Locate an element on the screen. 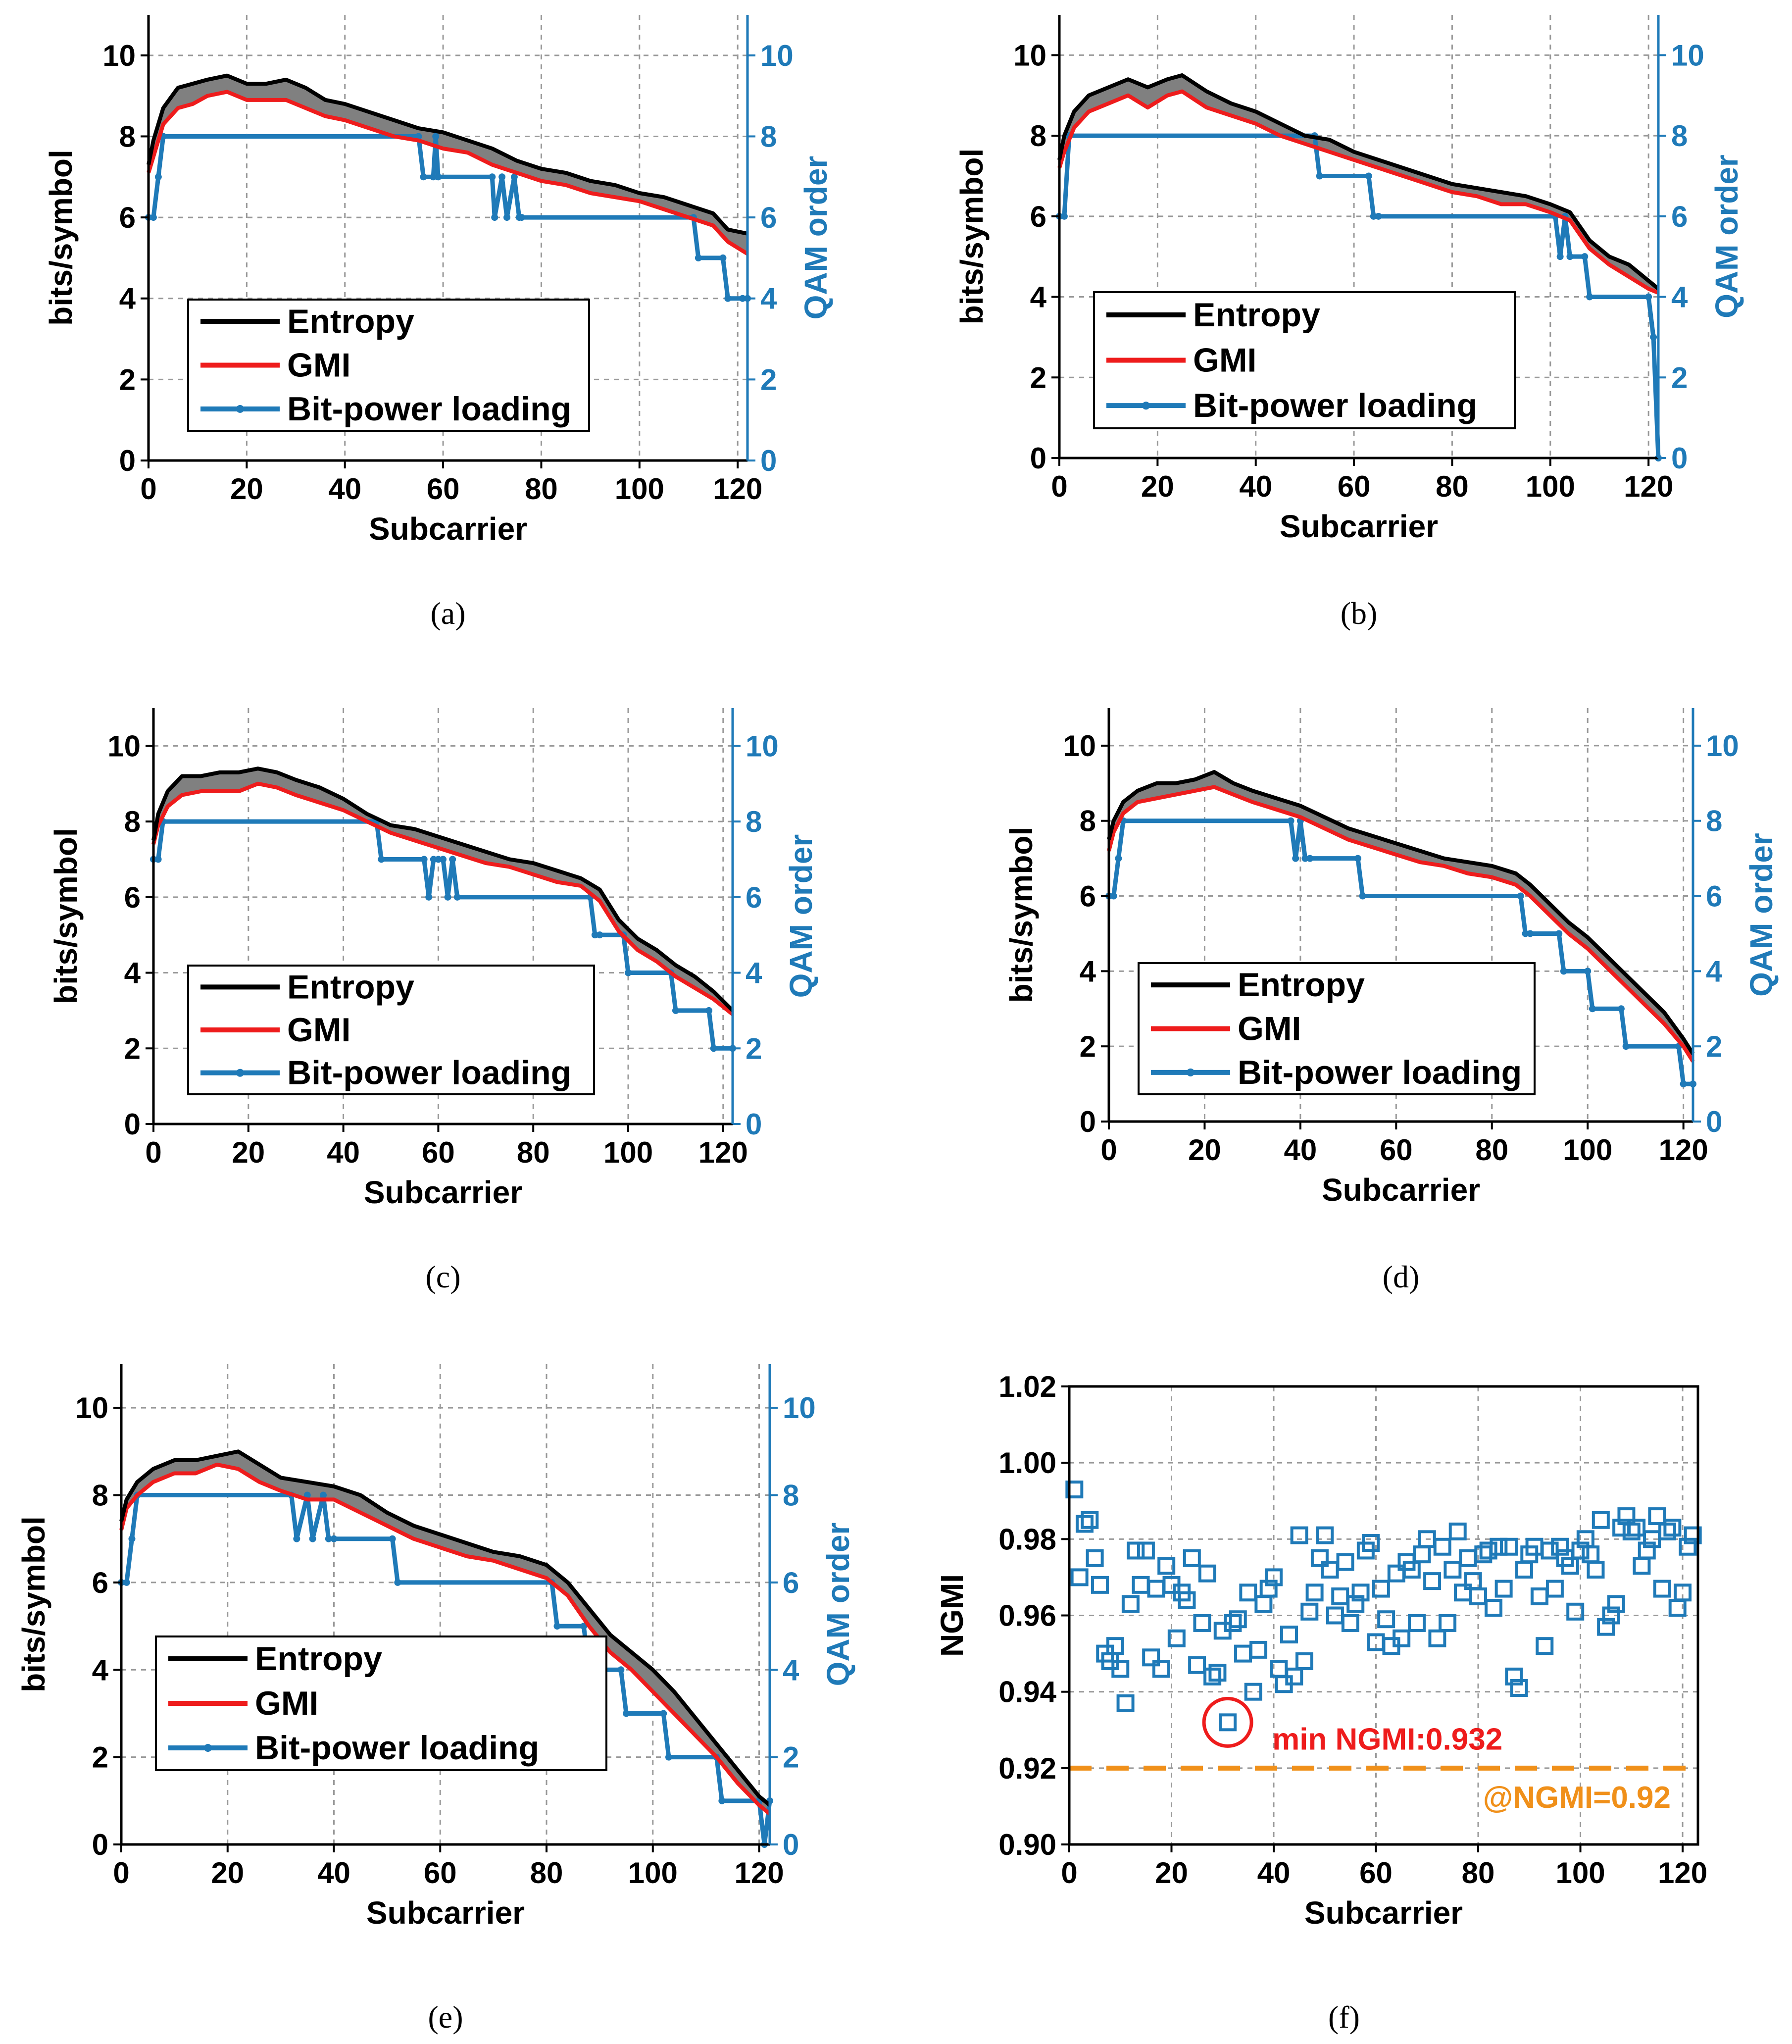 The height and width of the screenshot is (2044, 1792). x-axis-title: Subcarrier is located at coordinates (1401, 1190).